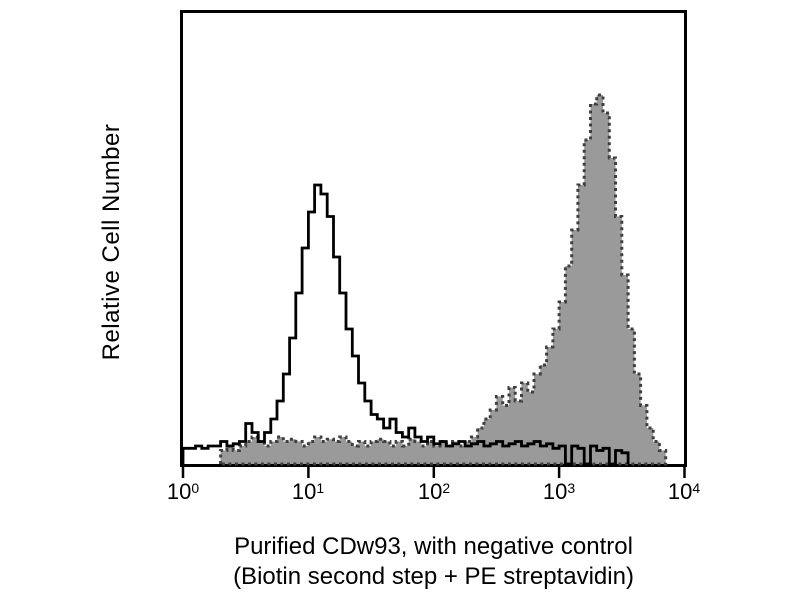 Image resolution: width=800 pixels, height=600 pixels. What do you see at coordinates (308, 491) in the screenshot?
I see `x-tick-label-10e1: 101` at bounding box center [308, 491].